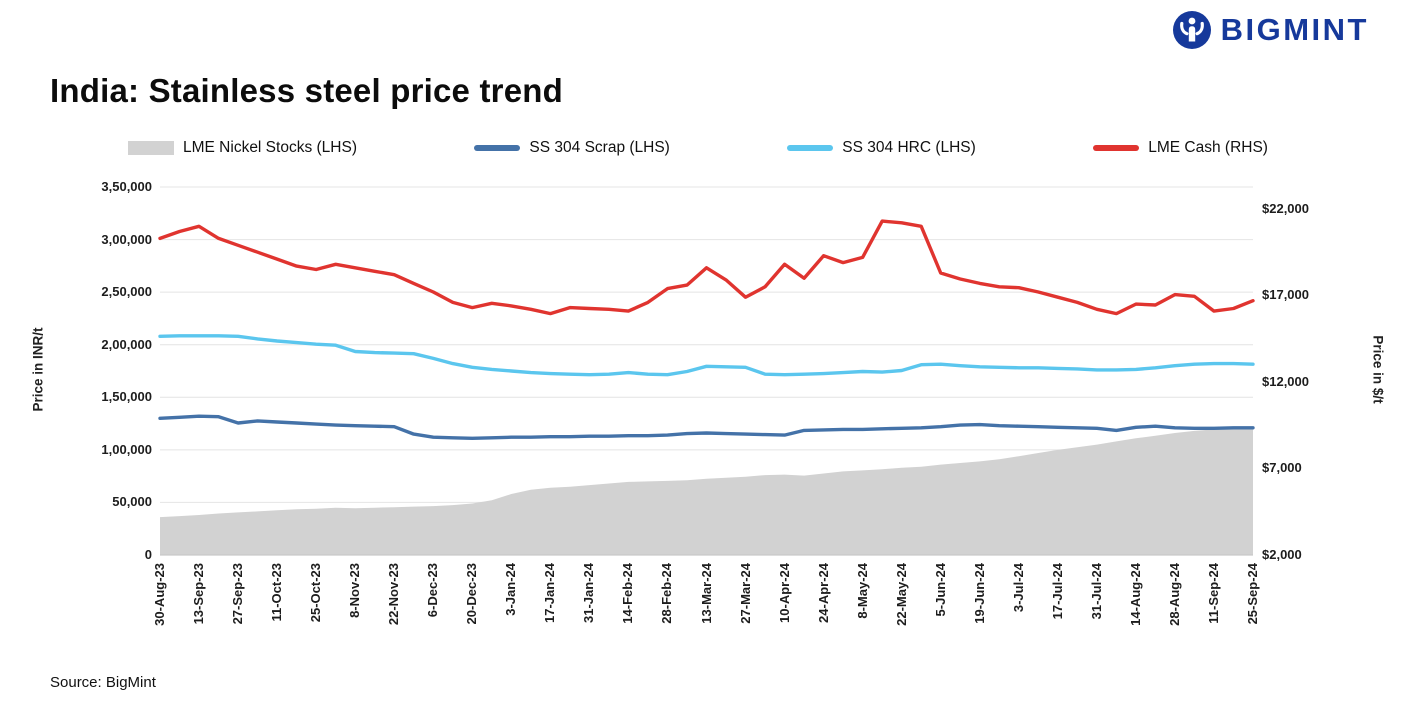 The width and height of the screenshot is (1403, 710). Describe the element at coordinates (1135, 594) in the screenshot. I see `x-axis-tick: 14-Aug-24` at that location.